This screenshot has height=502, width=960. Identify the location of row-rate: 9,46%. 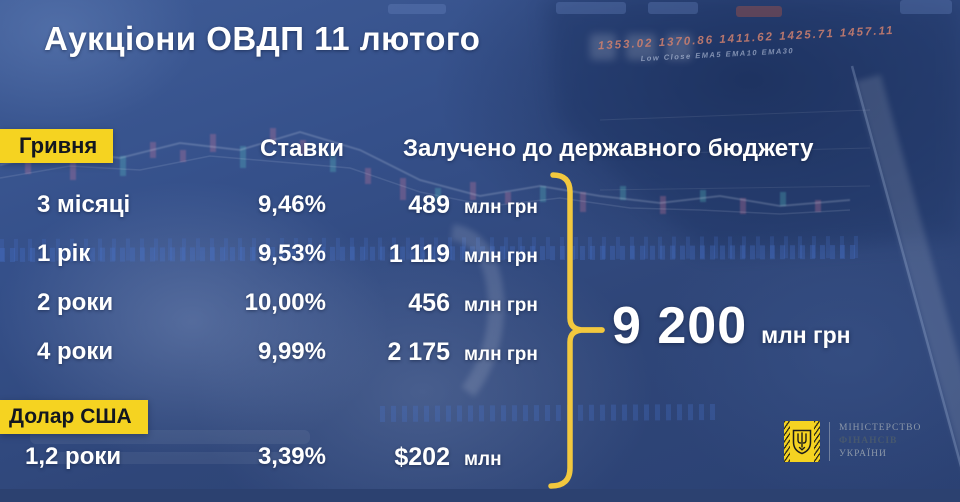
(291, 204).